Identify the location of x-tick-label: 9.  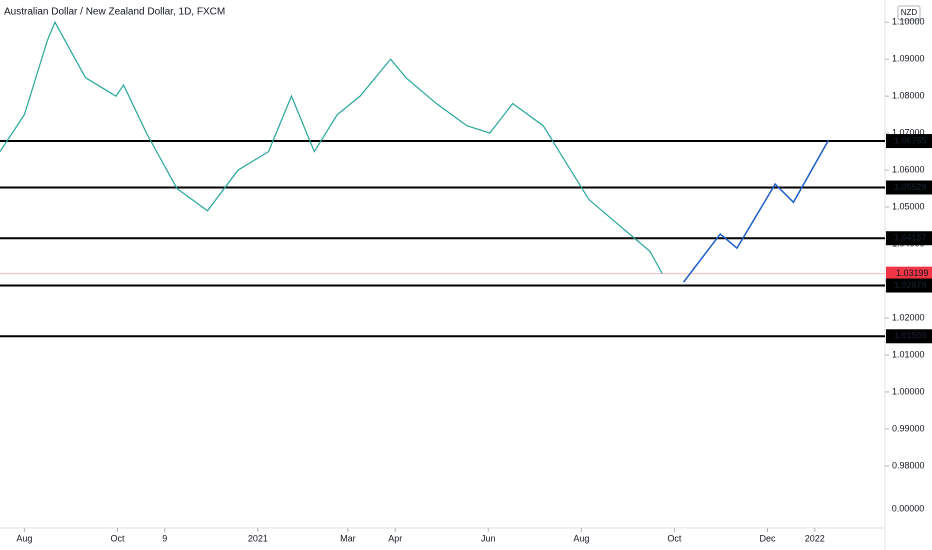
(164, 538).